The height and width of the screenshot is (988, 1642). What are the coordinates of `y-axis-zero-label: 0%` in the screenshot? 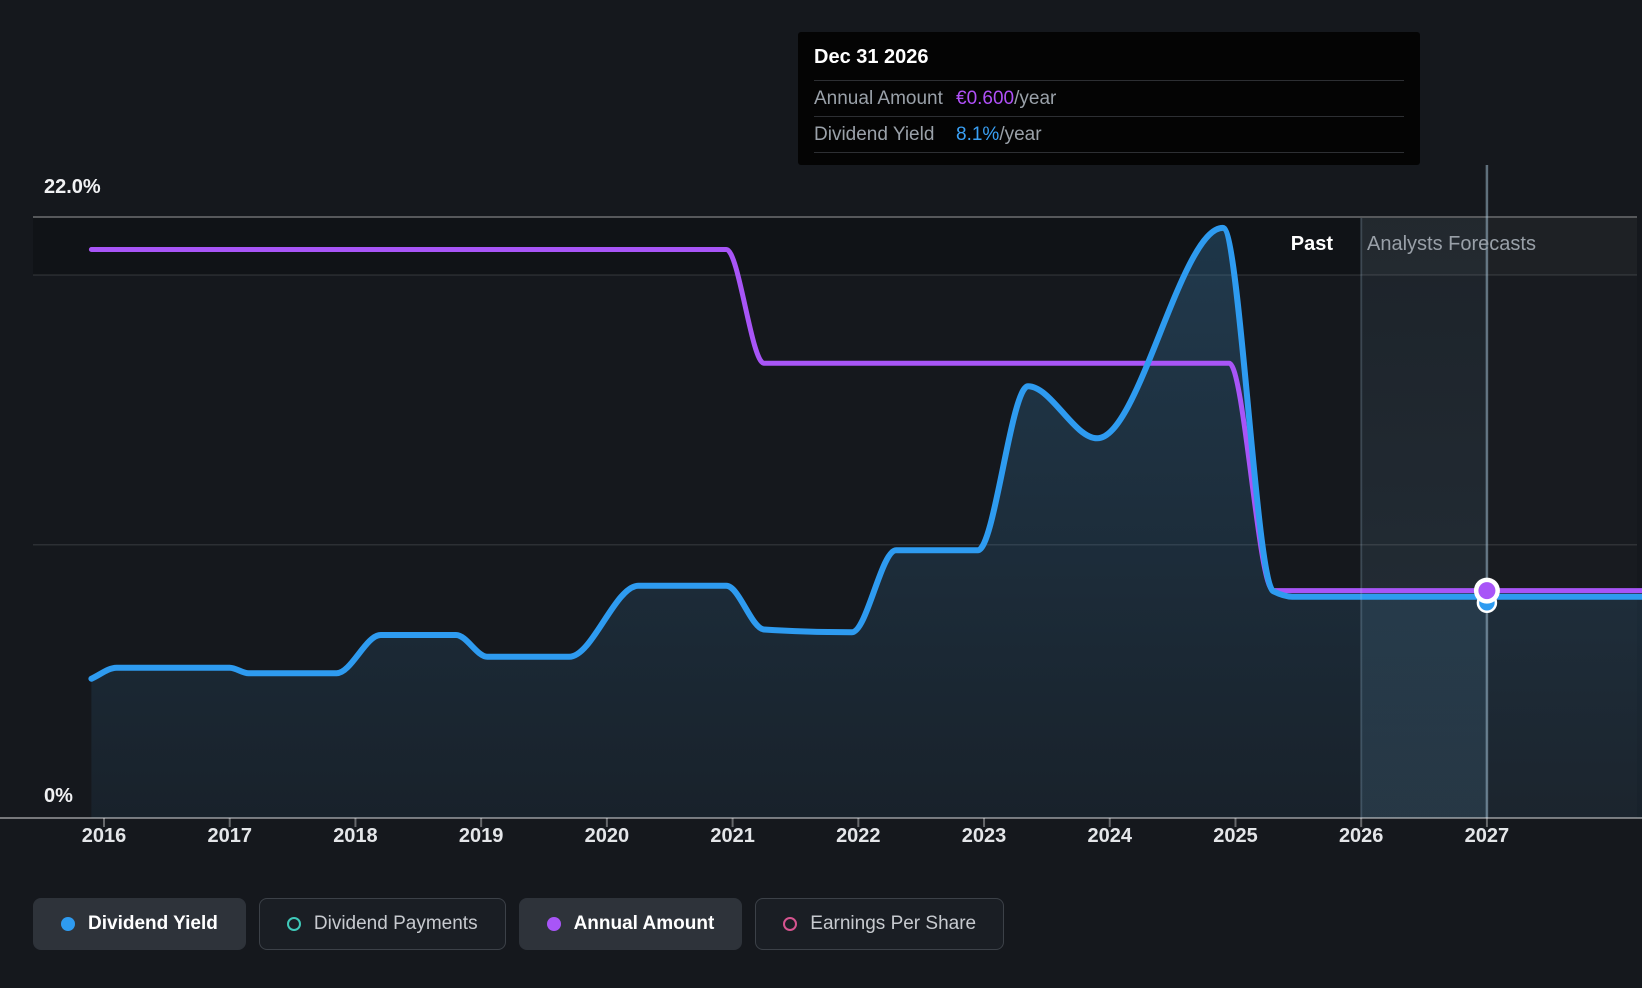 It's located at (58, 796).